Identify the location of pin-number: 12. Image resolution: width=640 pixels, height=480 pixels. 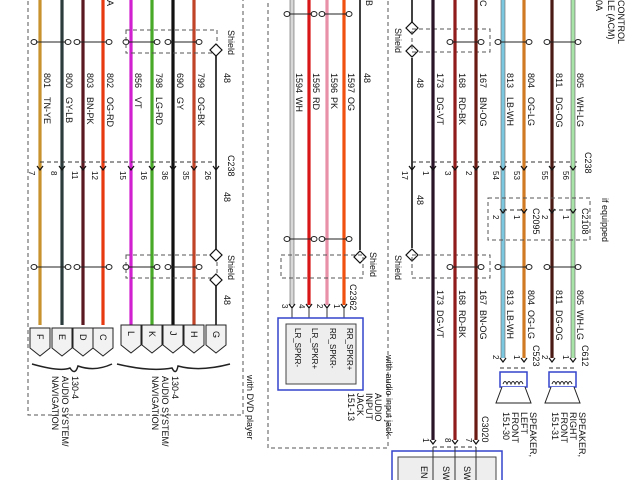
(94, 175).